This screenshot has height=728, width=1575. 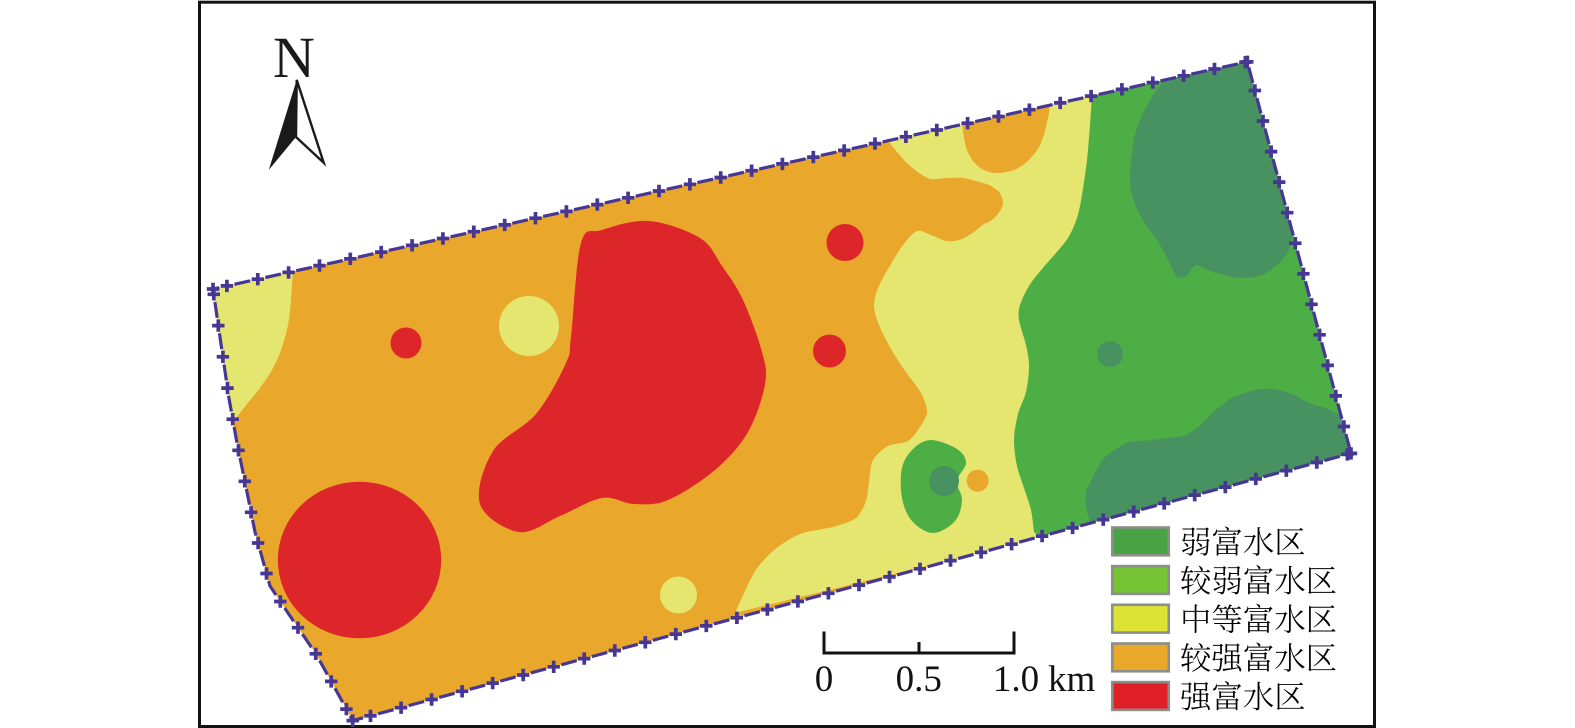 I want to click on svg-text: 0.5, so click(x=919, y=679).